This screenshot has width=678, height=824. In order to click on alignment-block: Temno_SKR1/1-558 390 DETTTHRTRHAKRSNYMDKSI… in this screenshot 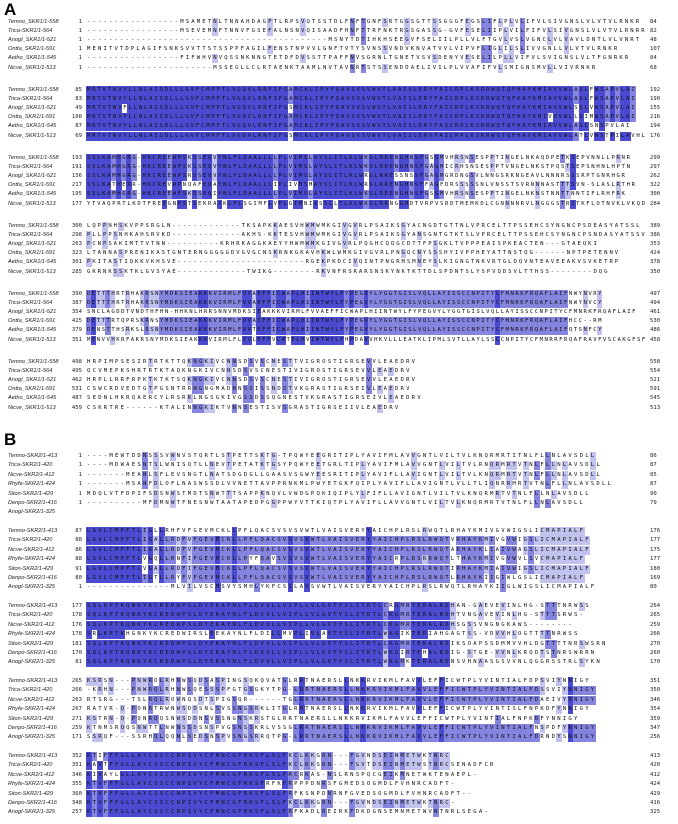, I will do `click(342, 318)`.